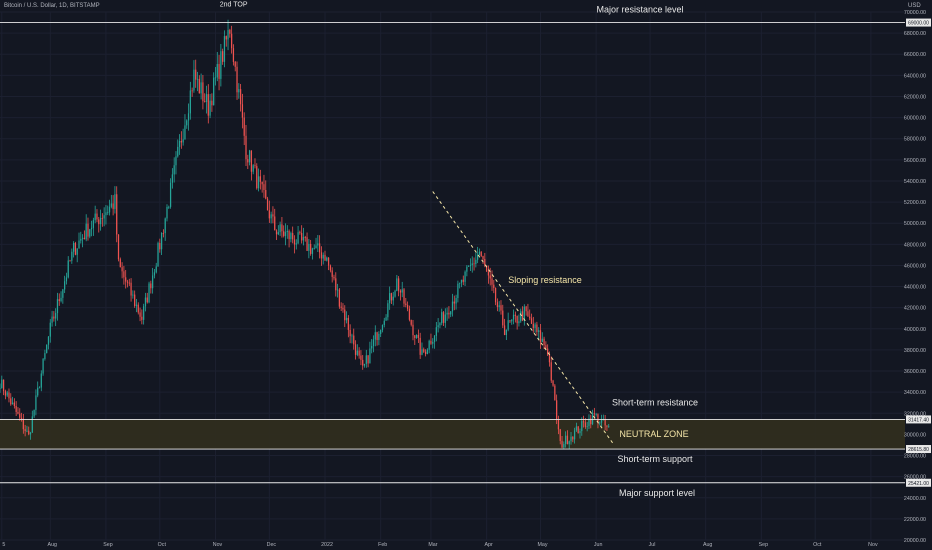 This screenshot has width=932, height=550. Describe the element at coordinates (915, 97) in the screenshot. I see `price-tick-label: 62000.00` at that location.